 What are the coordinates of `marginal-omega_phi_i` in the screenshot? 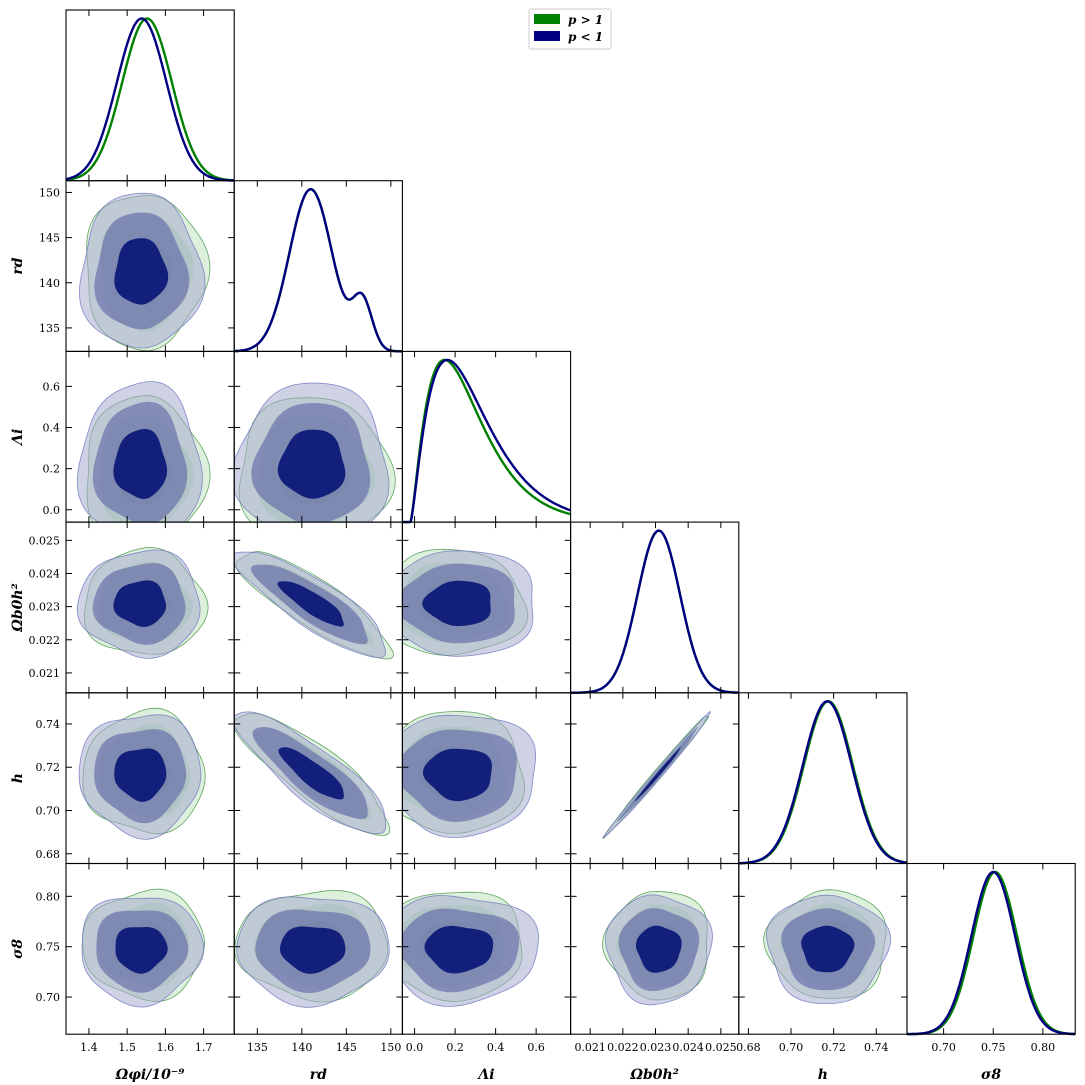 It's located at (150, 99).